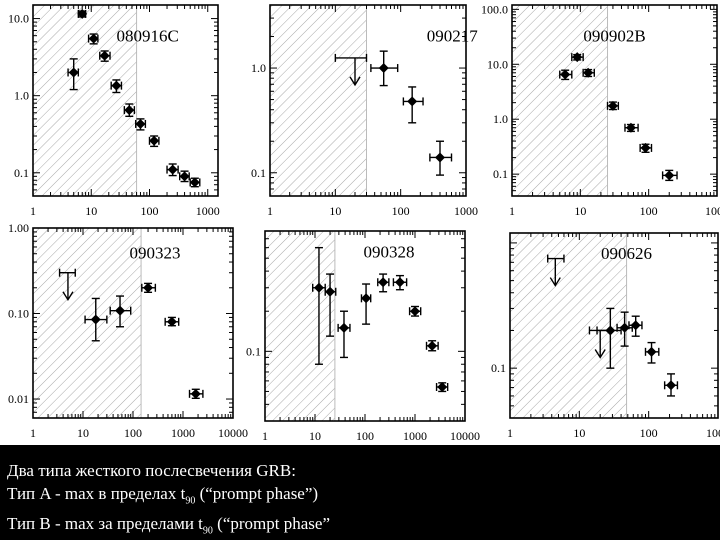 This screenshot has height=543, width=720. I want to click on panel-090626: 1 10 100 1000 0.1 090626, so click(605, 336).